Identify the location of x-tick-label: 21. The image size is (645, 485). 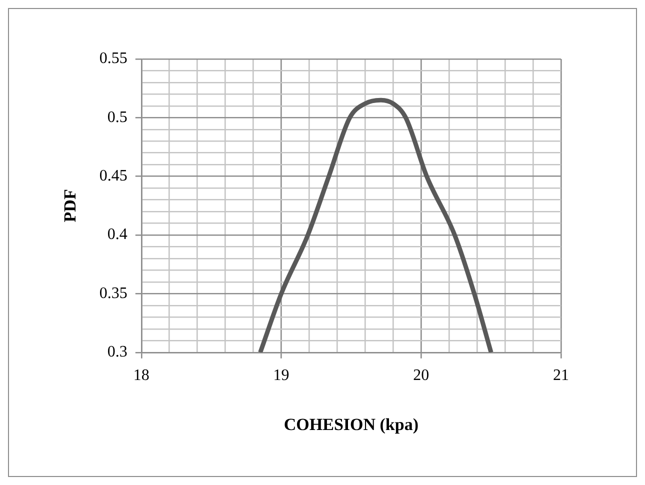
(561, 375).